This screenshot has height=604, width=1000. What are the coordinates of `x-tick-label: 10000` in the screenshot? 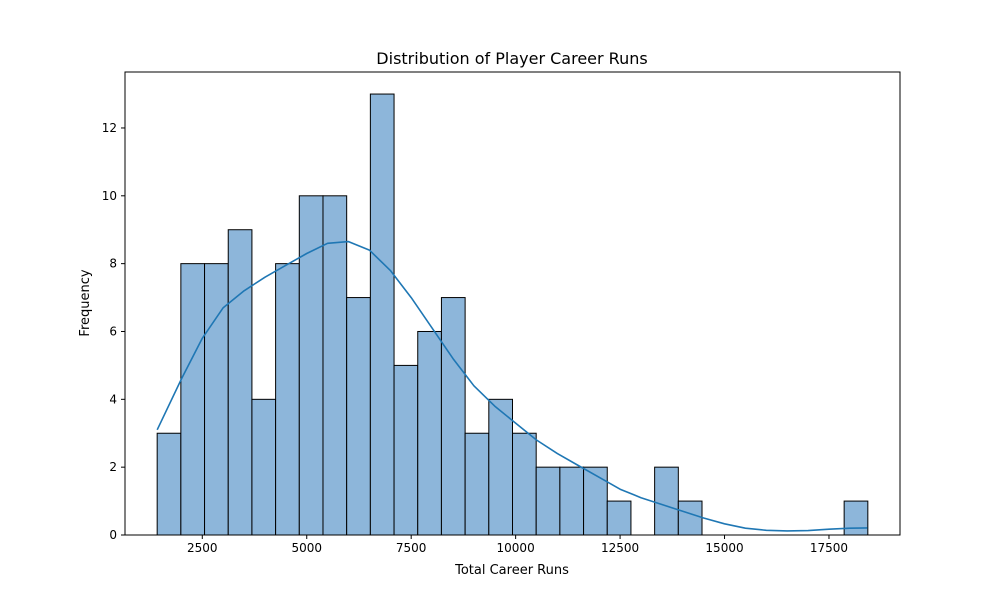 It's located at (516, 548).